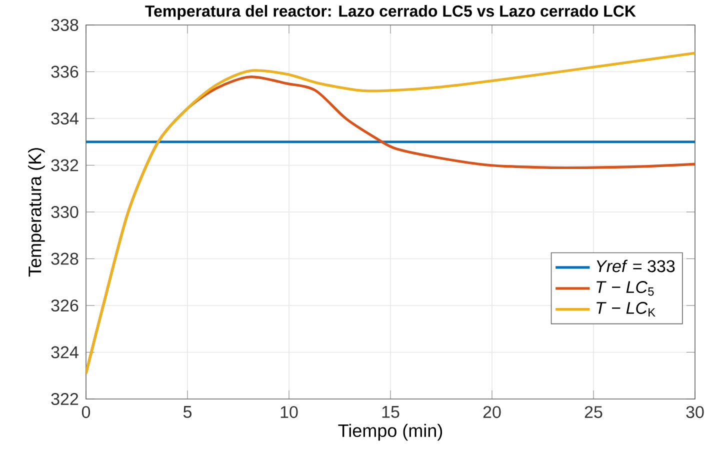 This screenshot has height=464, width=725. Describe the element at coordinates (64, 305) in the screenshot. I see `y-tick-label: 326` at that location.